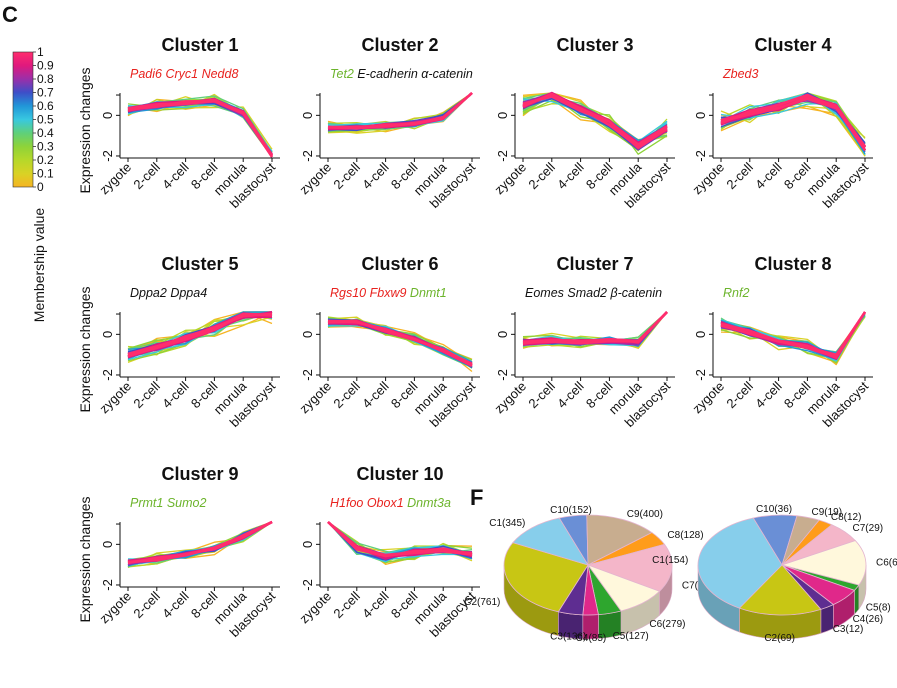  Describe the element at coordinates (568, 637) in the screenshot. I see `pie-slice-label: C3(136)` at that location.